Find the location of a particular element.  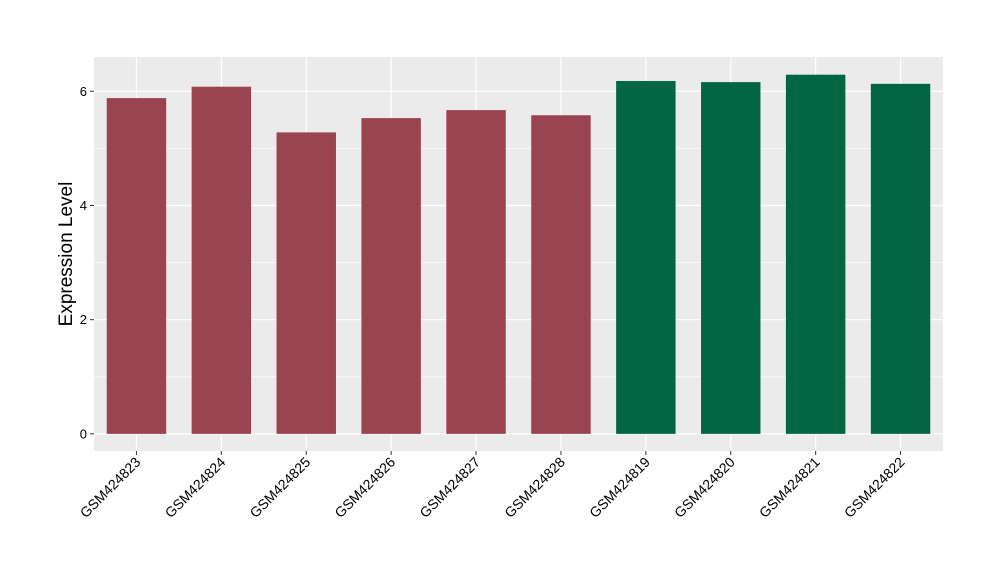

bar-gsm424828 is located at coordinates (561, 274).